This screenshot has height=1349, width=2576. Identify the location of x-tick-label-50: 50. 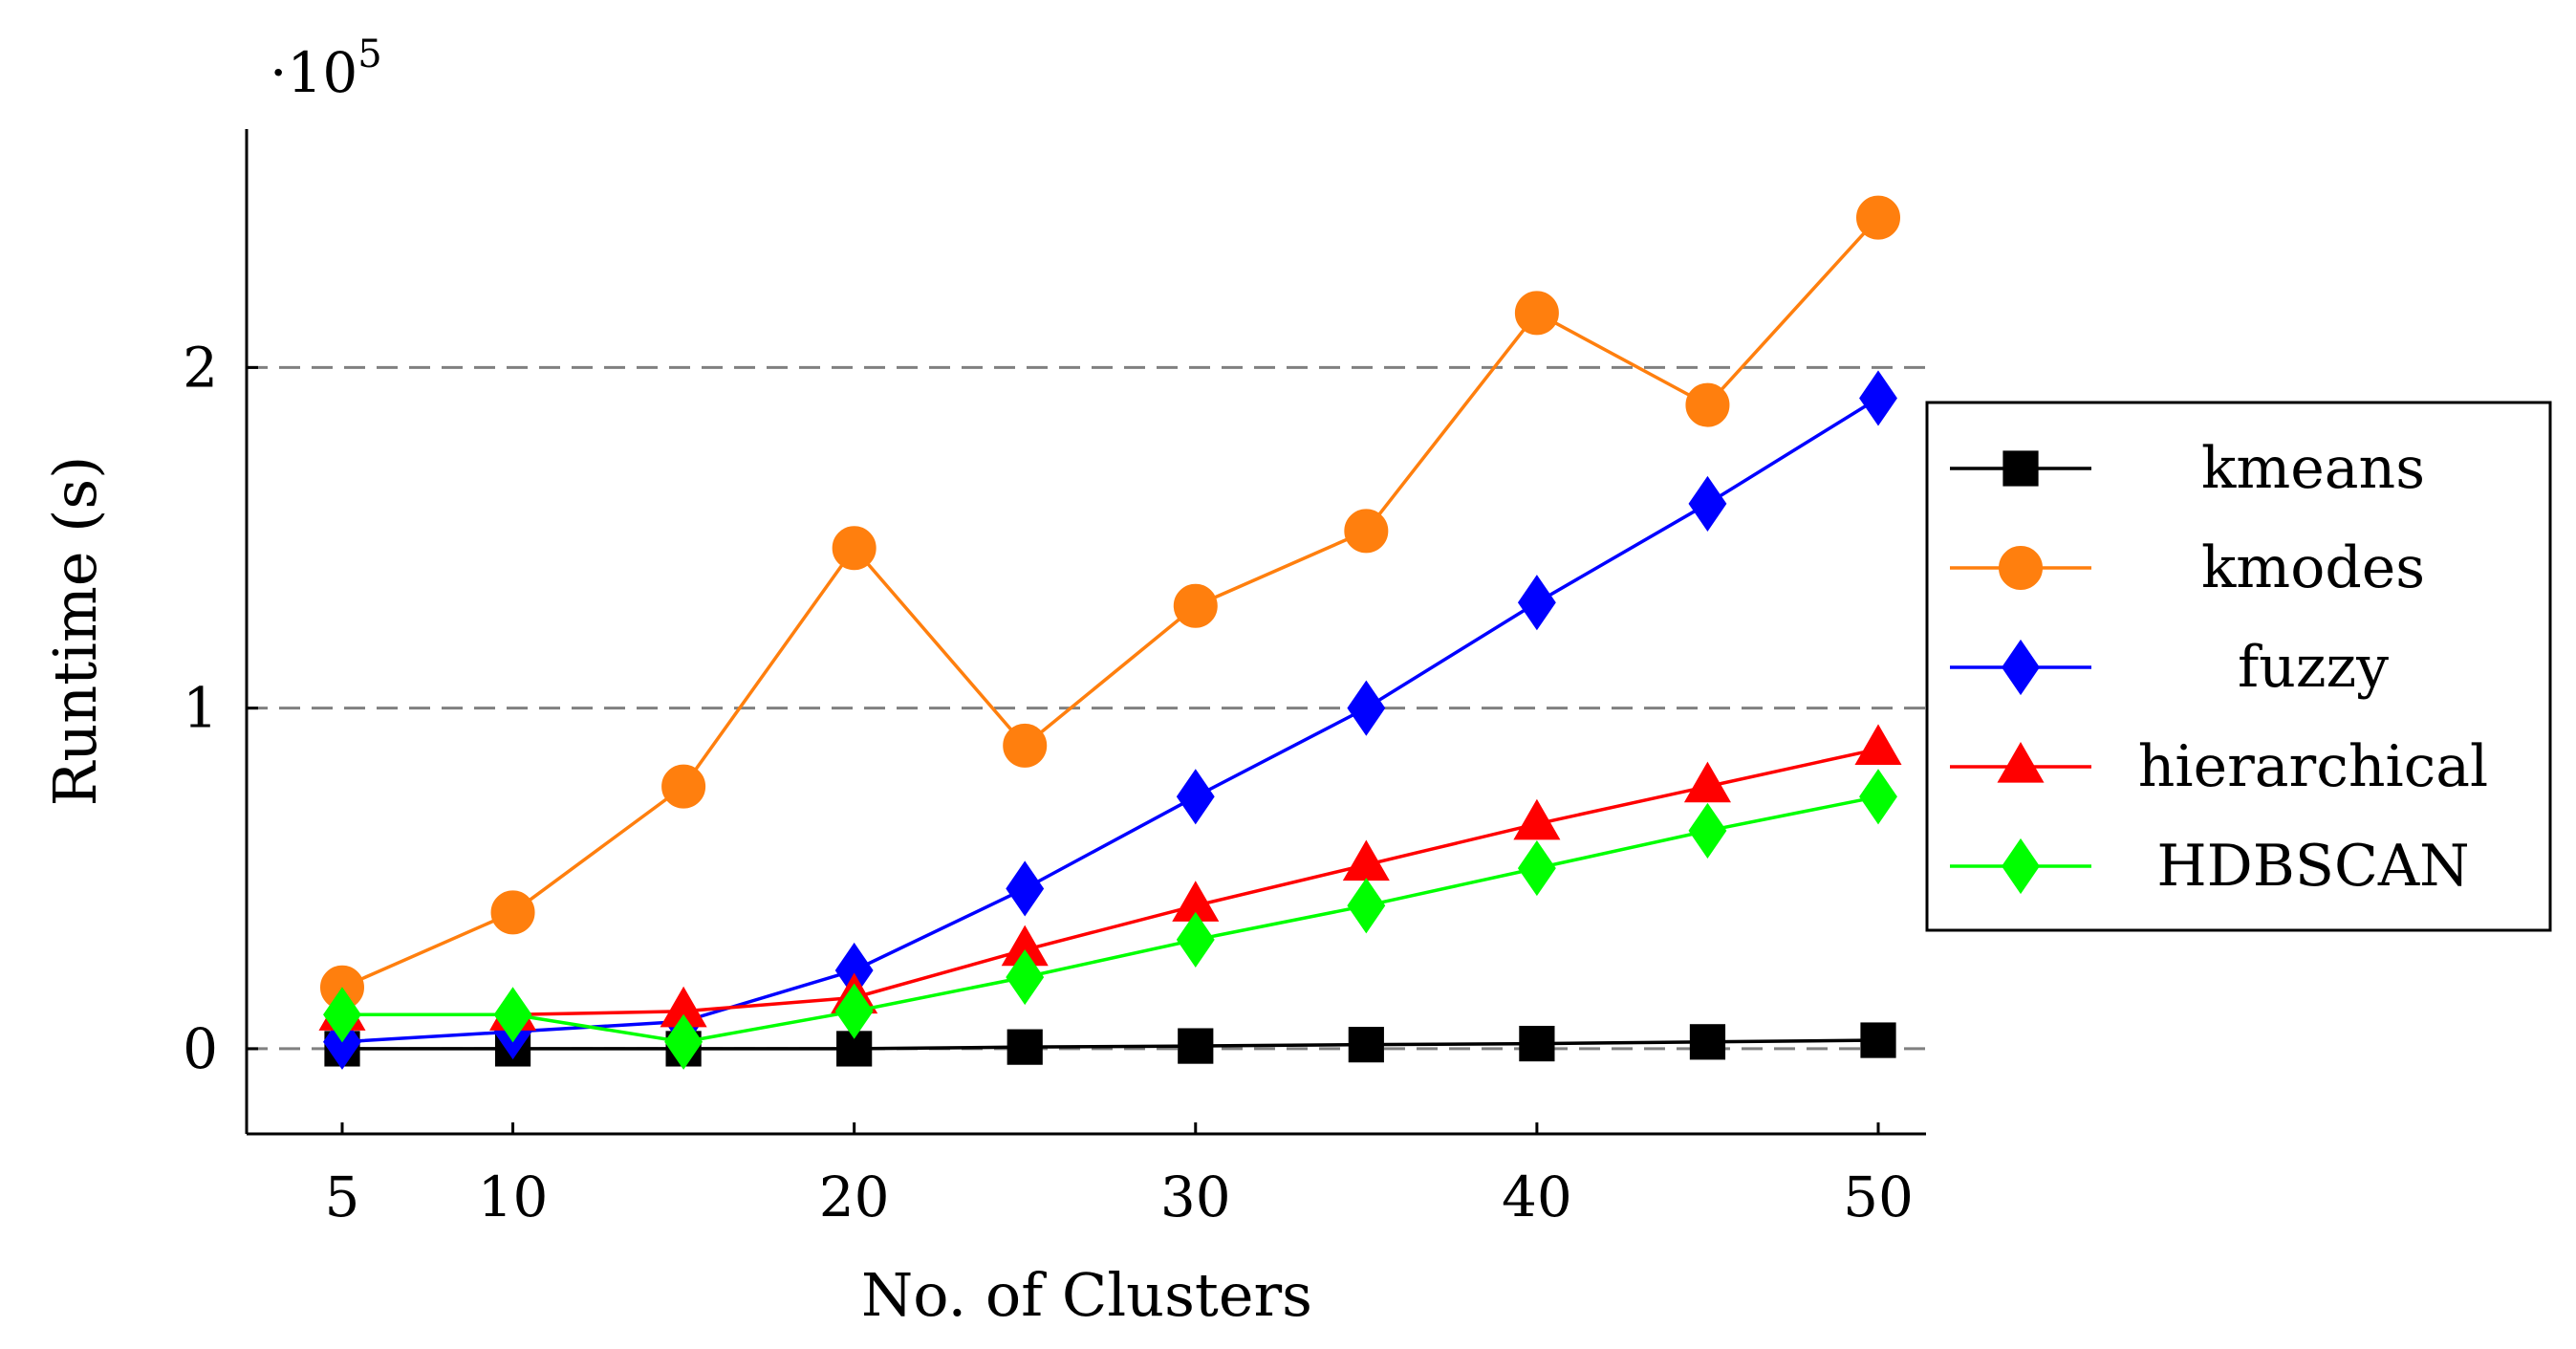
(1878, 1196).